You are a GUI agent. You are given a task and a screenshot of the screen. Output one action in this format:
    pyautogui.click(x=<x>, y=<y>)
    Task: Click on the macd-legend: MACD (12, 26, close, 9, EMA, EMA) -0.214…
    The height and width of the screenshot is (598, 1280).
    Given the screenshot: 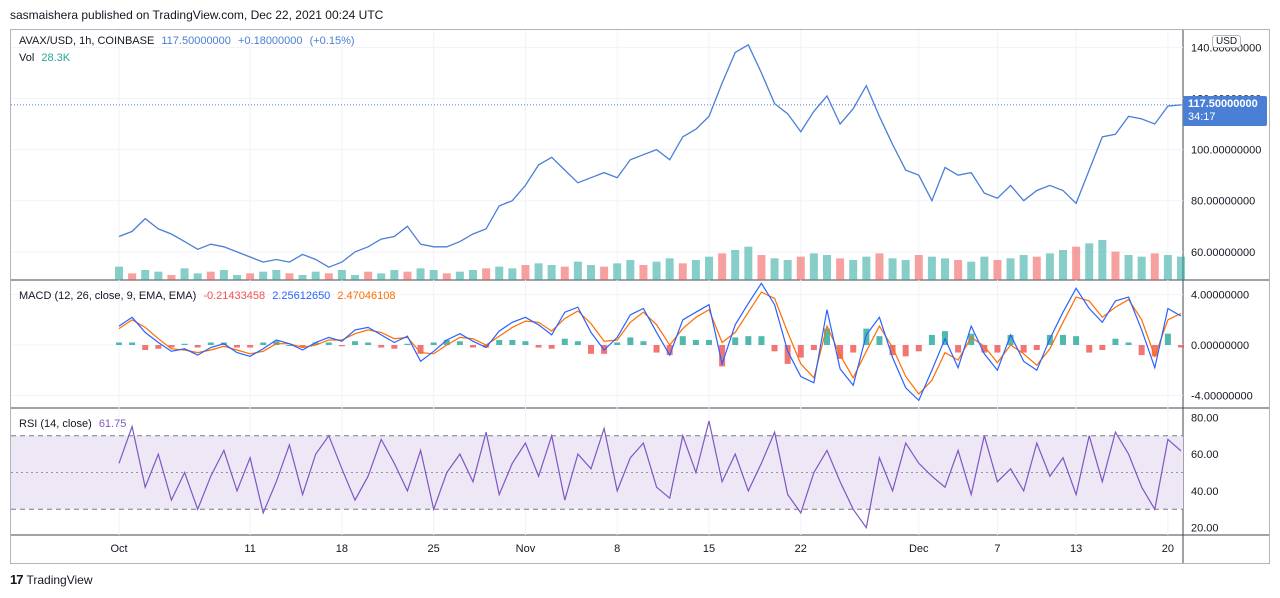 What is the action you would take?
    pyautogui.click(x=209, y=296)
    